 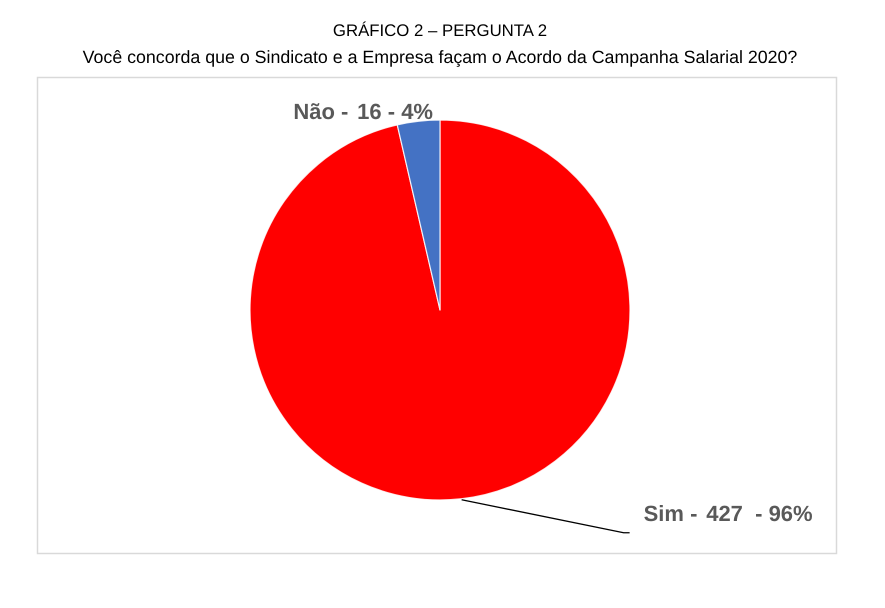 I want to click on slice-label: Não -, so click(x=320, y=111).